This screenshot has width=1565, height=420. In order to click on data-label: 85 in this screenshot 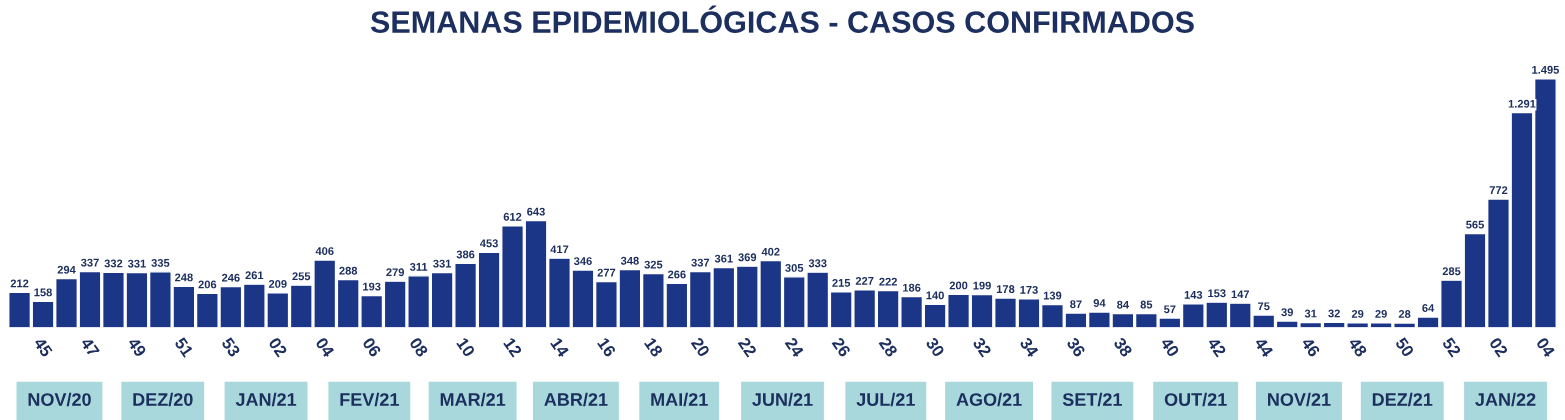, I will do `click(1146, 304)`.